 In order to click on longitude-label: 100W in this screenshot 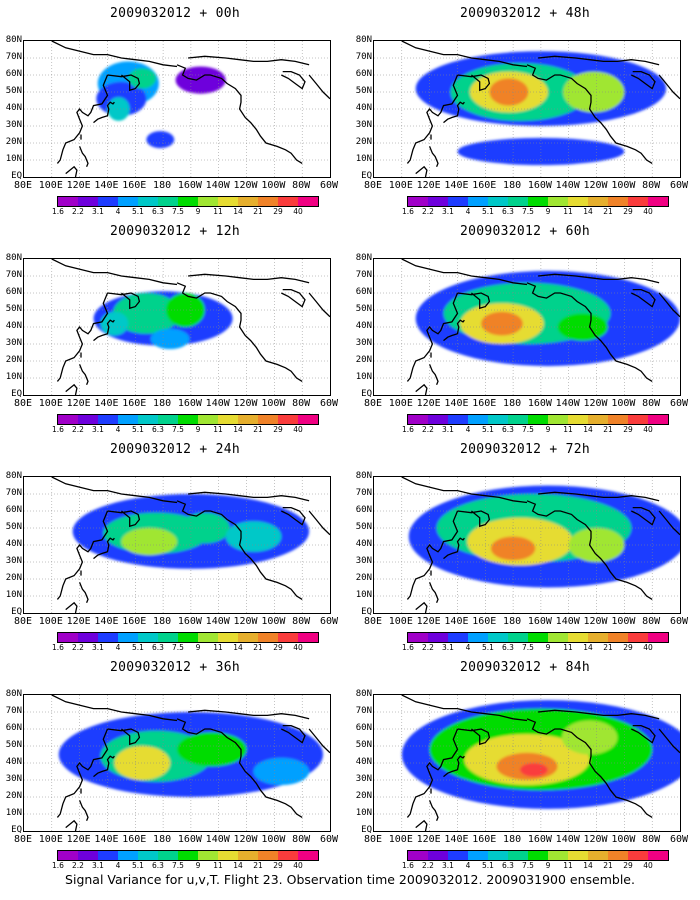, I will do `click(623, 403)`.